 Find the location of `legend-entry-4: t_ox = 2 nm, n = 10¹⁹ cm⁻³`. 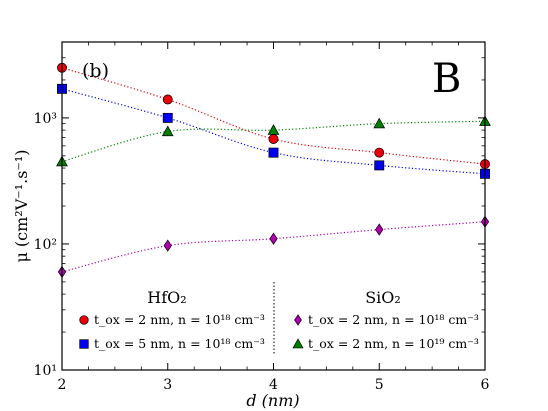

legend-entry-4: t_ox = 2 nm, n = 10¹⁹ cm⁻³ is located at coordinates (385, 343).